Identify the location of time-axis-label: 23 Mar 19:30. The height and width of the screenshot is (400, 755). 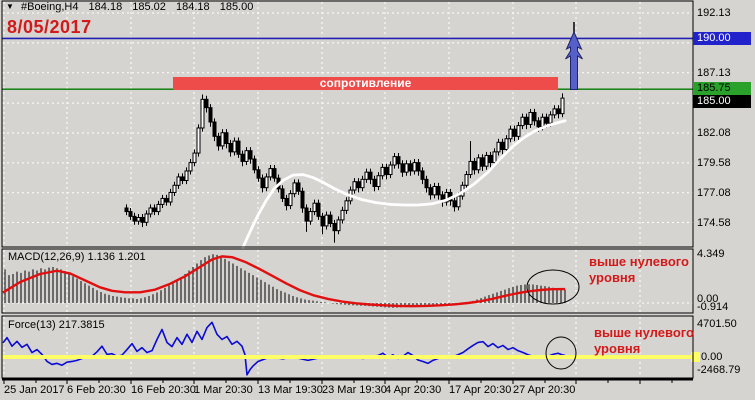
(354, 390).